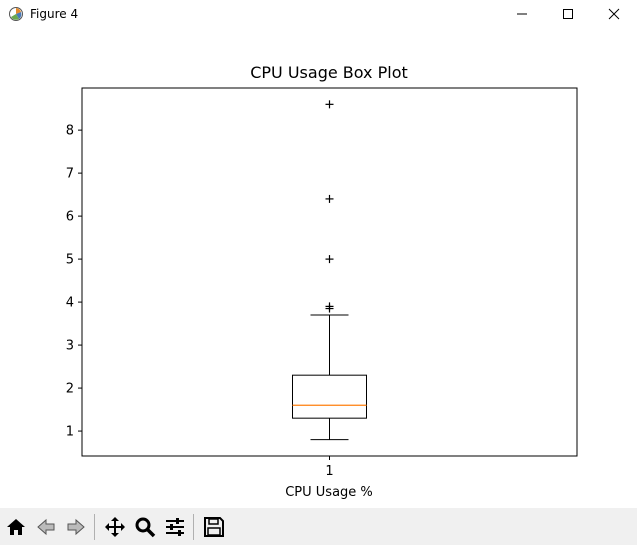 The image size is (637, 545). Describe the element at coordinates (329, 72) in the screenshot. I see `chart-title: CPU Usage Box Plot` at that location.